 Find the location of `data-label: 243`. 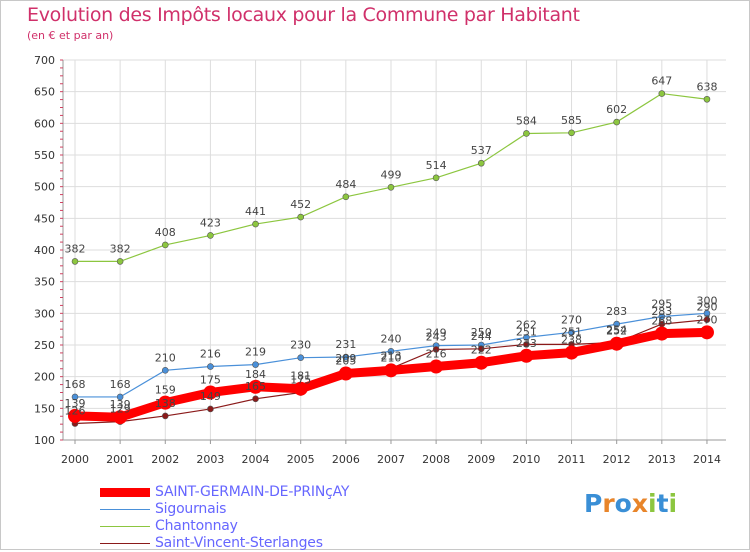

data-label: 243 is located at coordinates (436, 336).